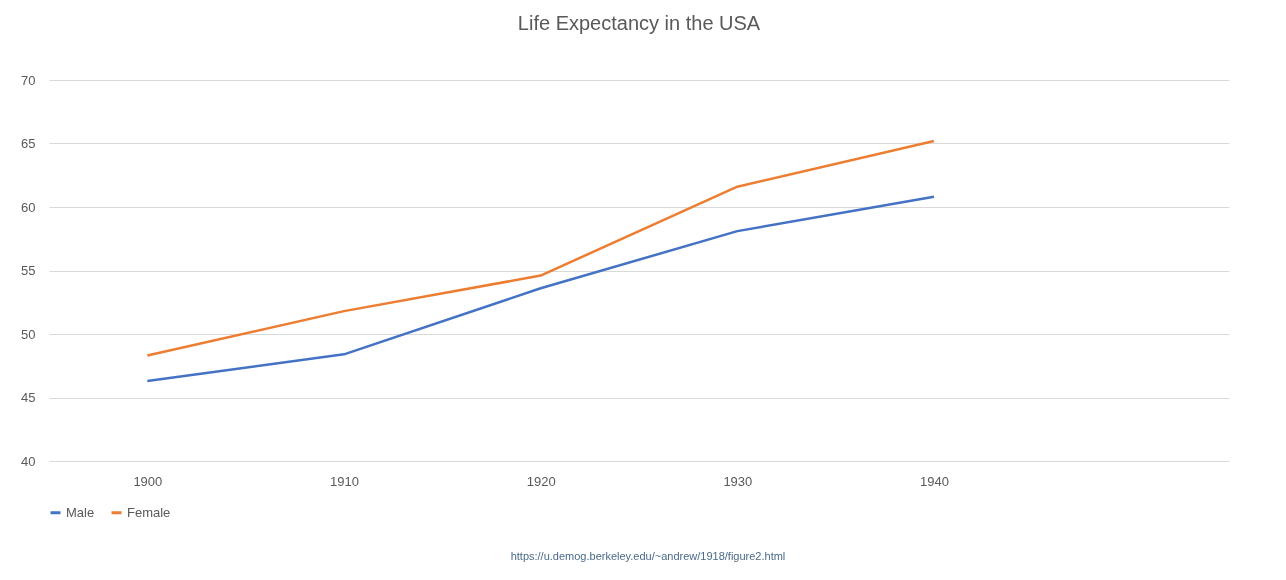 The height and width of the screenshot is (580, 1286). I want to click on y-tick-label: 50, so click(28, 334).